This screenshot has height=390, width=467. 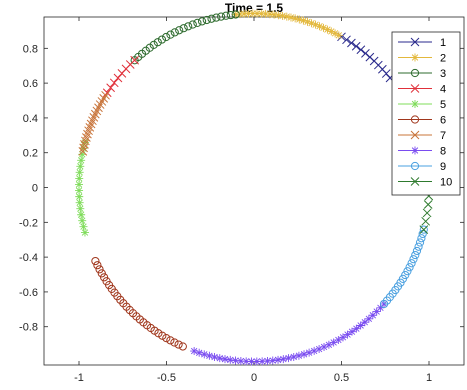 I want to click on legend-label: 1, so click(x=443, y=43).